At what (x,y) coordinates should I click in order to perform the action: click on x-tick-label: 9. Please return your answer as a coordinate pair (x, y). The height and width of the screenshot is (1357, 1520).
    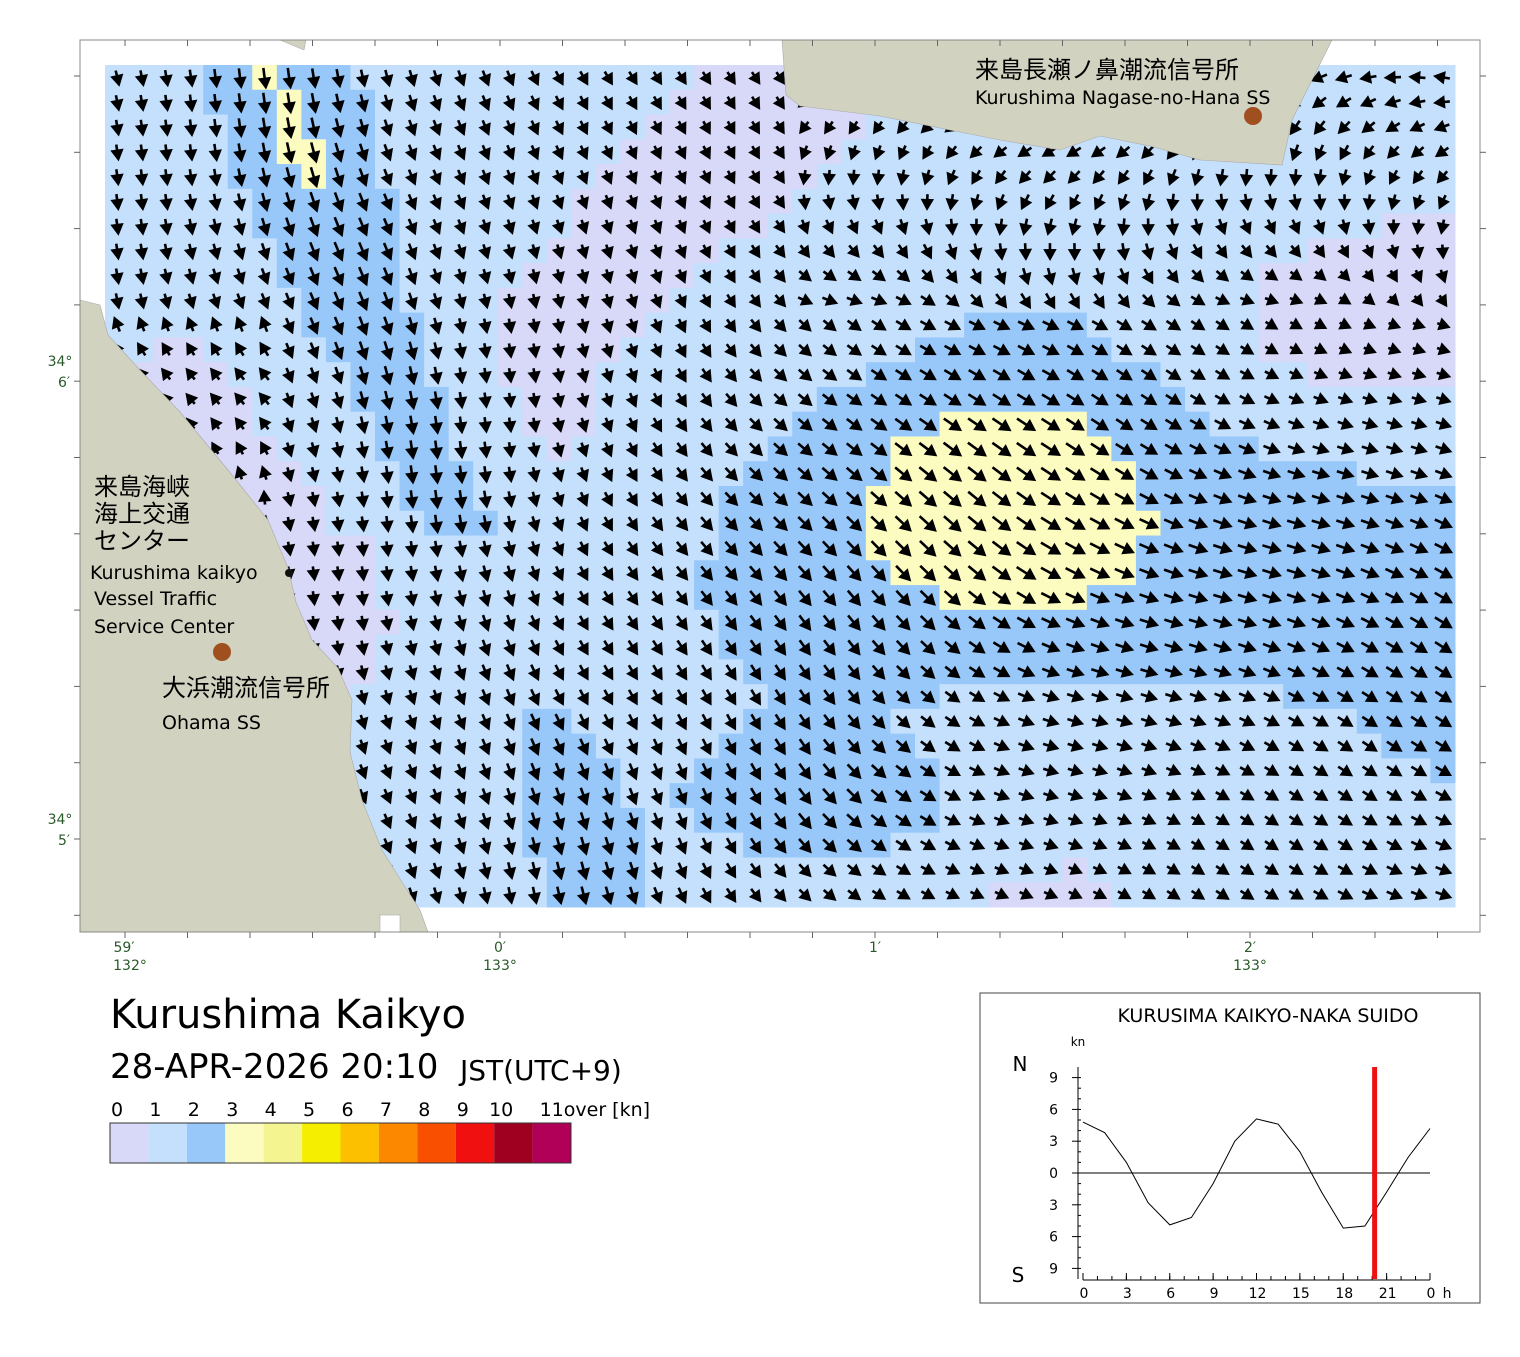
    Looking at the image, I should click on (1214, 1294).